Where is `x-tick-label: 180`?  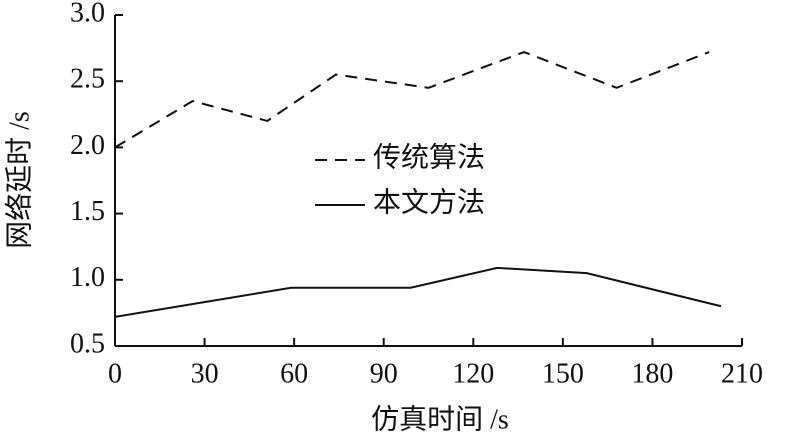 x-tick-label: 180 is located at coordinates (652, 373).